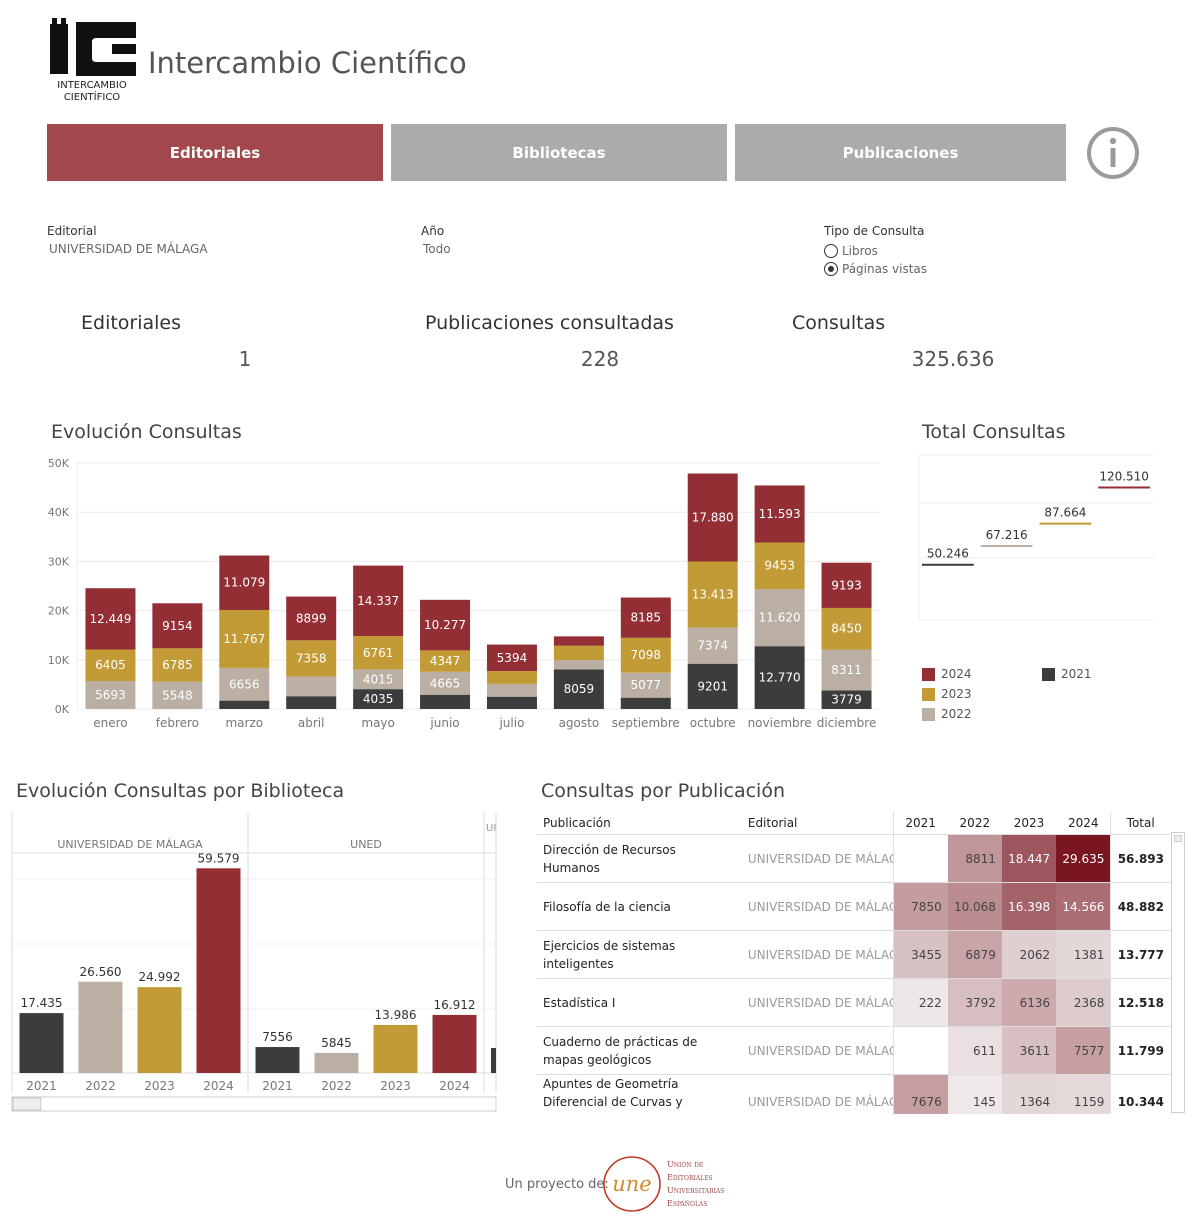 The height and width of the screenshot is (1224, 1199). Describe the element at coordinates (974, 954) in the screenshot. I see `cell-2022: 6879` at that location.